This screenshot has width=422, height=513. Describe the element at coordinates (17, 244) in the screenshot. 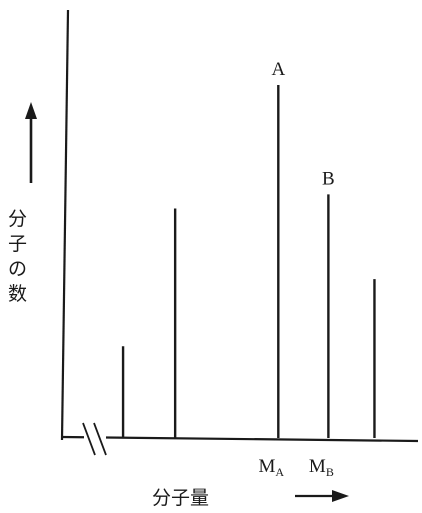

I see `y-label-char-2: 子` at that location.